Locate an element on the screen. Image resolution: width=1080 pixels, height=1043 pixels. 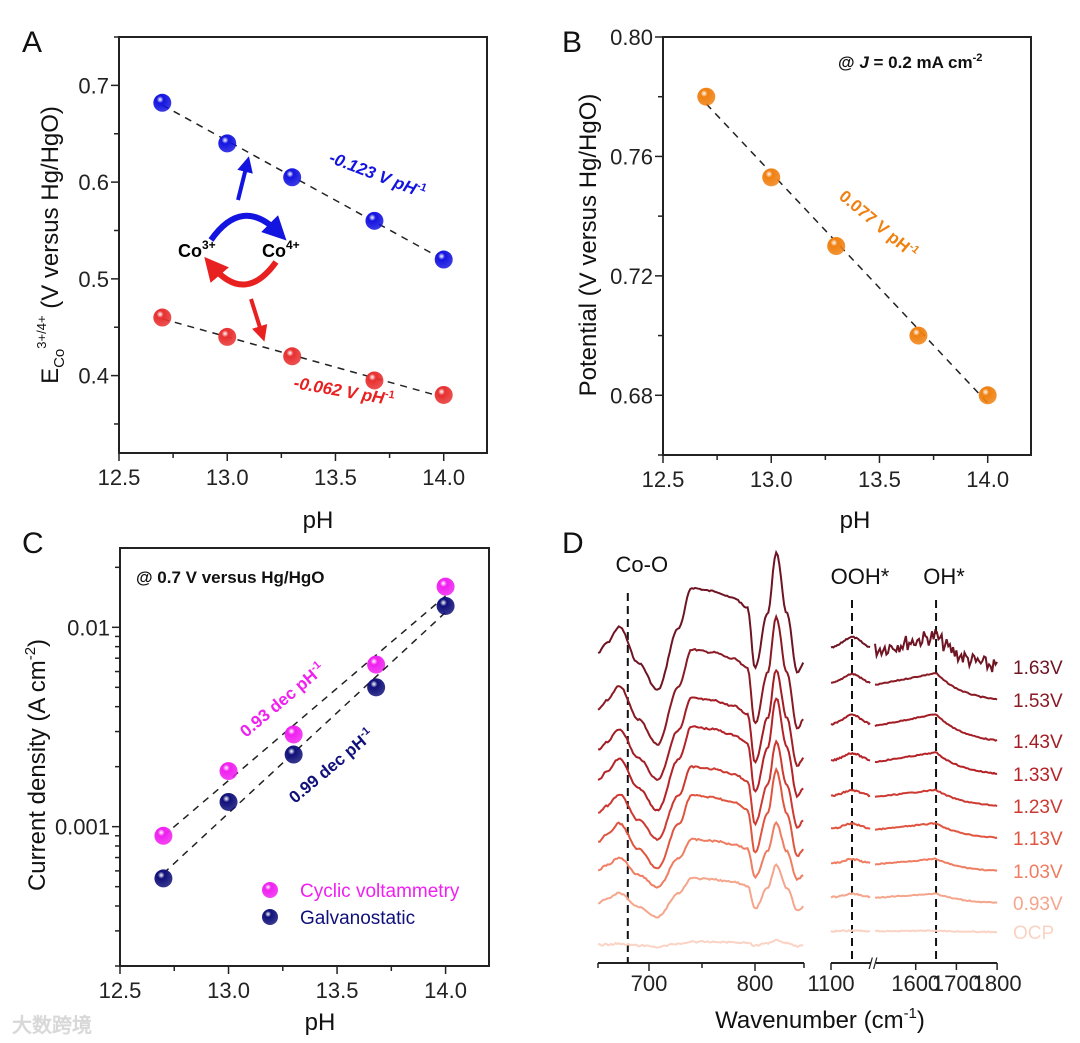
co4-label: Co4+ is located at coordinates (281, 249).